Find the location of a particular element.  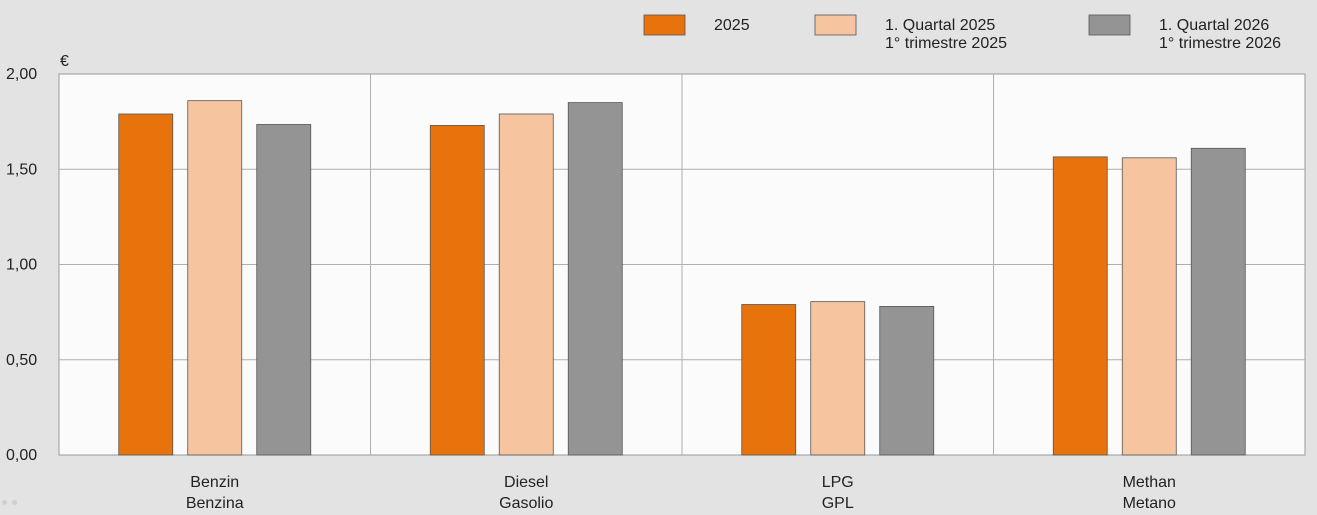

y-tick-label: 1,00 is located at coordinates (21, 265).